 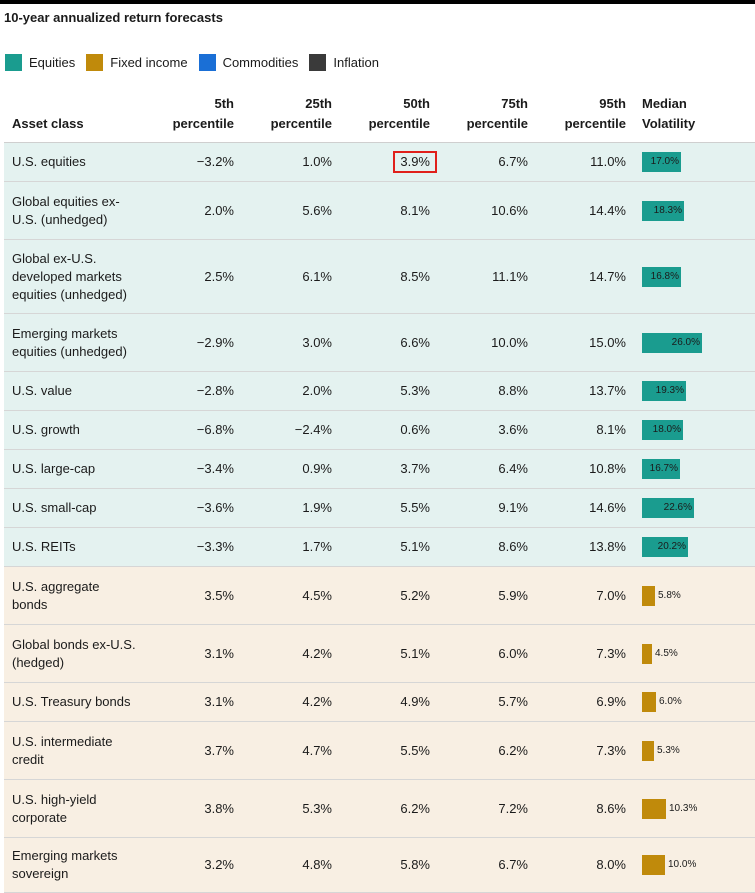 What do you see at coordinates (661, 276) in the screenshot?
I see `volatility-bar: 16.8%` at bounding box center [661, 276].